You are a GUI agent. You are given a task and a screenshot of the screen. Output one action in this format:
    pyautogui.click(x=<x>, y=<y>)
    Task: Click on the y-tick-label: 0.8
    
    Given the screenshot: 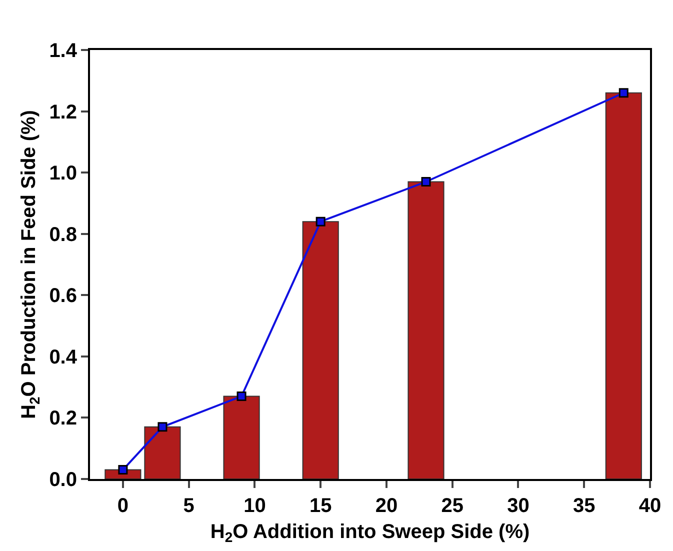 What is the action you would take?
    pyautogui.click(x=63, y=235)
    